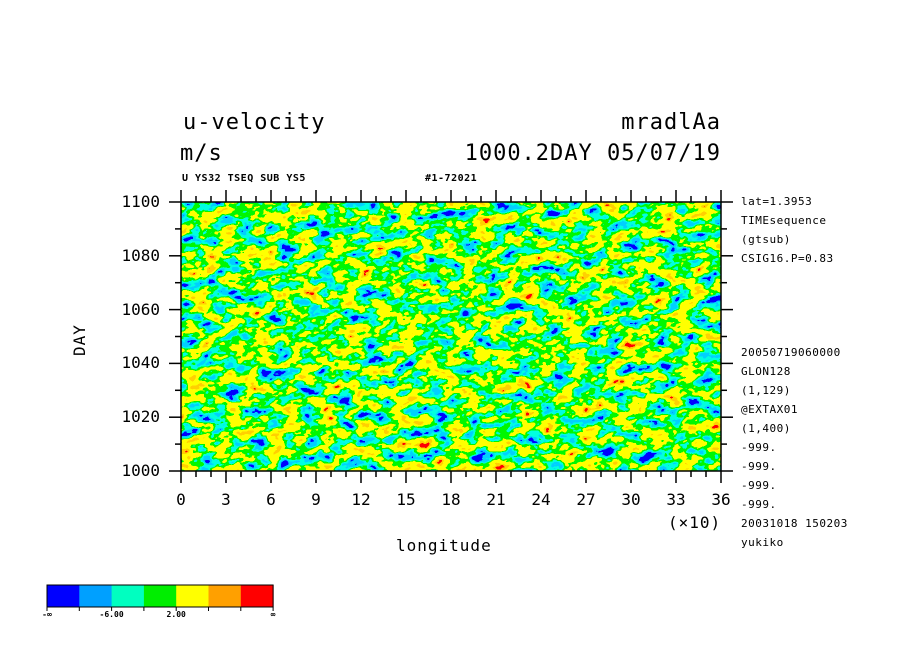  What do you see at coordinates (140, 363) in the screenshot?
I see `y-tick-label: 1040` at bounding box center [140, 363].